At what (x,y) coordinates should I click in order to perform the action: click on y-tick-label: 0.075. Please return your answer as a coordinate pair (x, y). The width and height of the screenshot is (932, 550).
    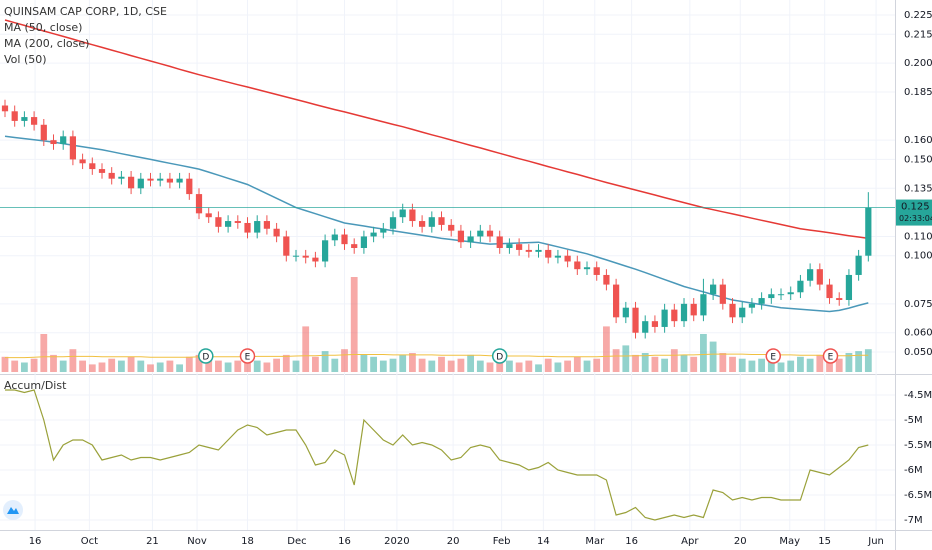
    Looking at the image, I should click on (918, 304).